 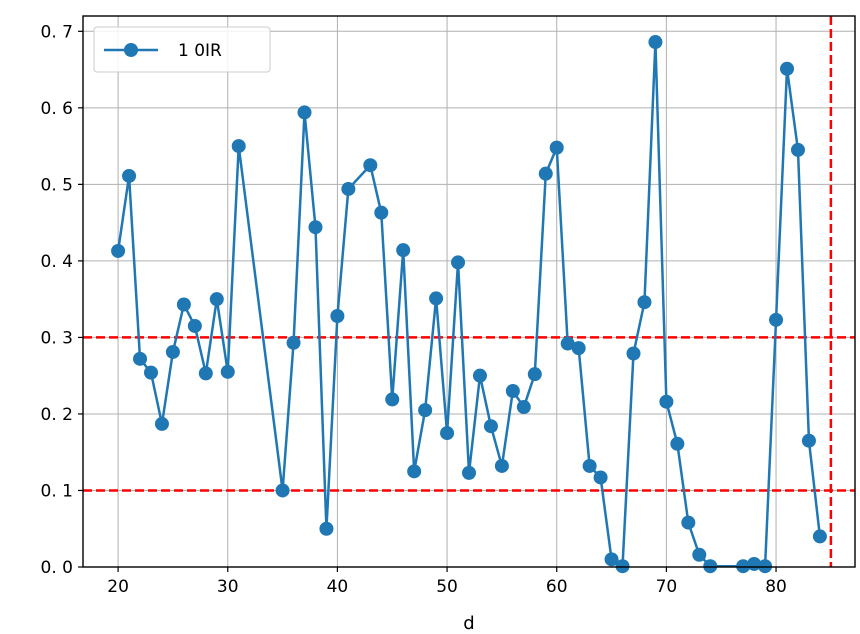 What do you see at coordinates (57, 491) in the screenshot?
I see `y-tick-label: 0. 1` at bounding box center [57, 491].